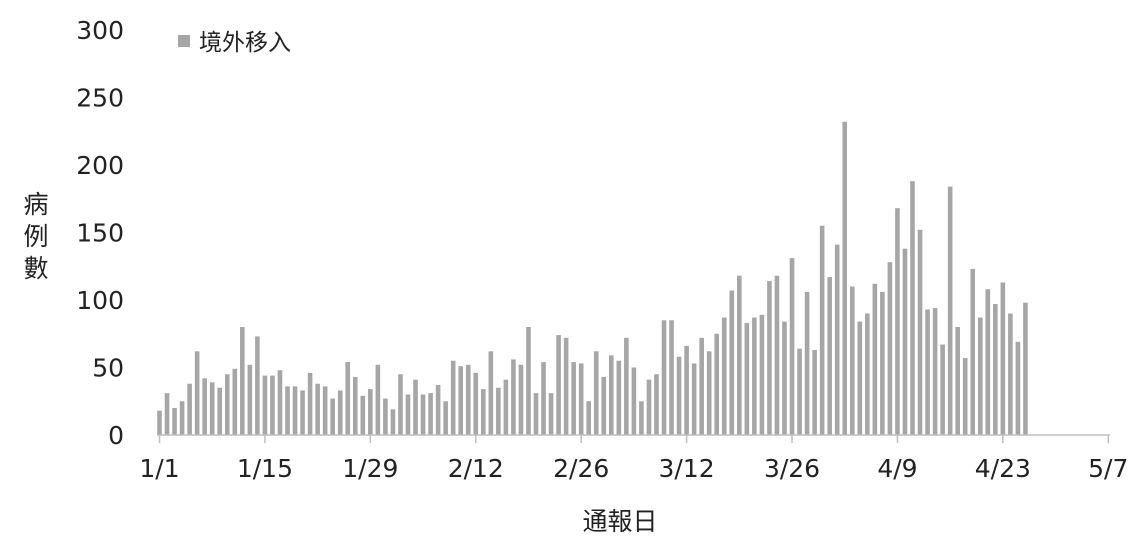 This screenshot has width=1133, height=552. I want to click on y-axis-title-char: 數, so click(35, 268).